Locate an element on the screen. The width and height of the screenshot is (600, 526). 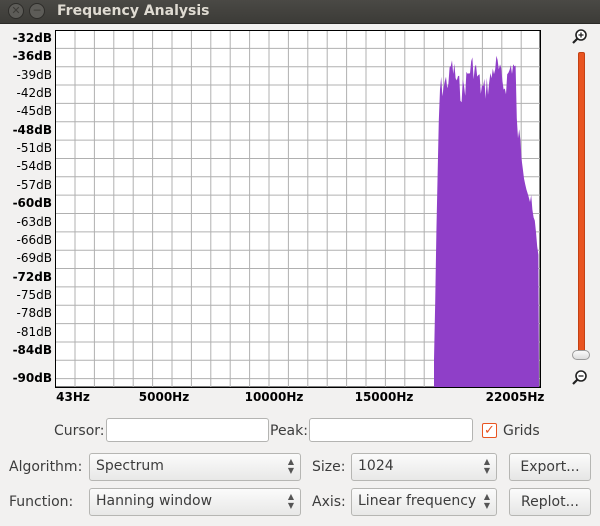
y-axis-label: -69dB is located at coordinates (34, 258).